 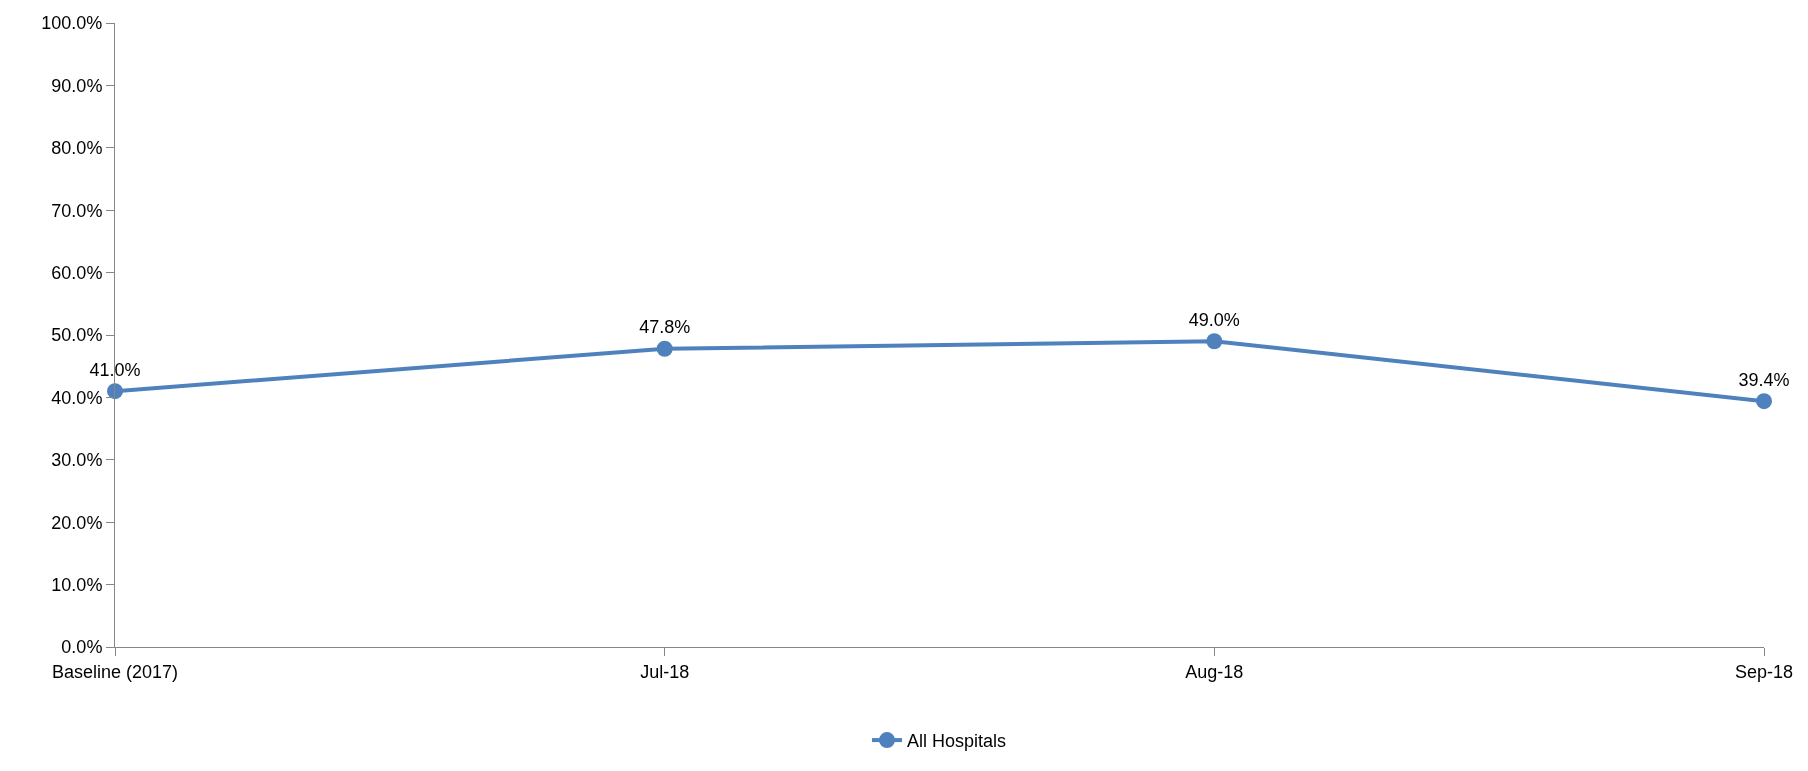 I want to click on y-tick-label: 50.0%, so click(x=77, y=335).